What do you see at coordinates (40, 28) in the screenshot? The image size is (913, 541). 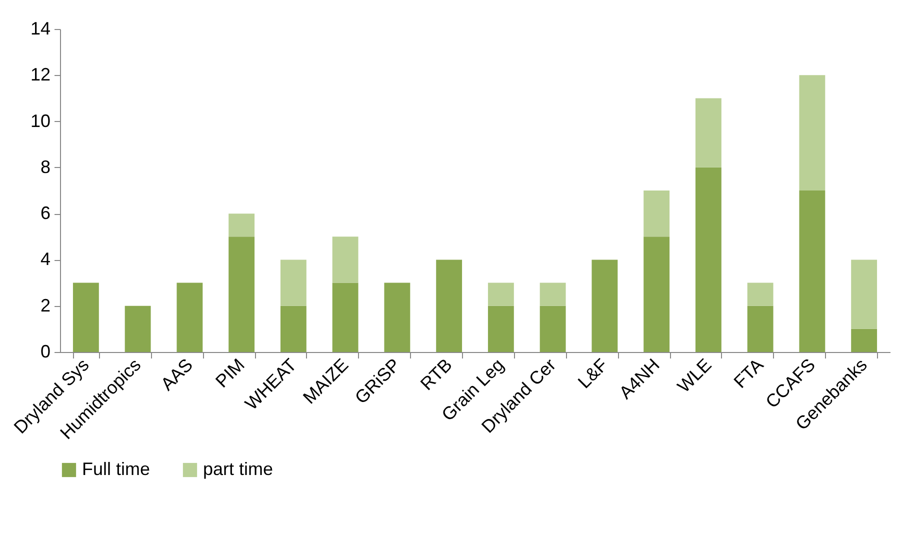 I see `y-tick-label: 14` at bounding box center [40, 28].